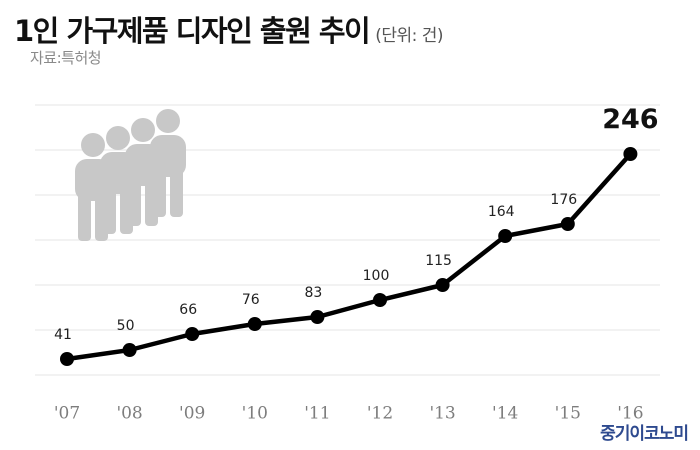 This screenshot has height=450, width=700. I want to click on source-label: 자료:특허청, so click(66, 58).